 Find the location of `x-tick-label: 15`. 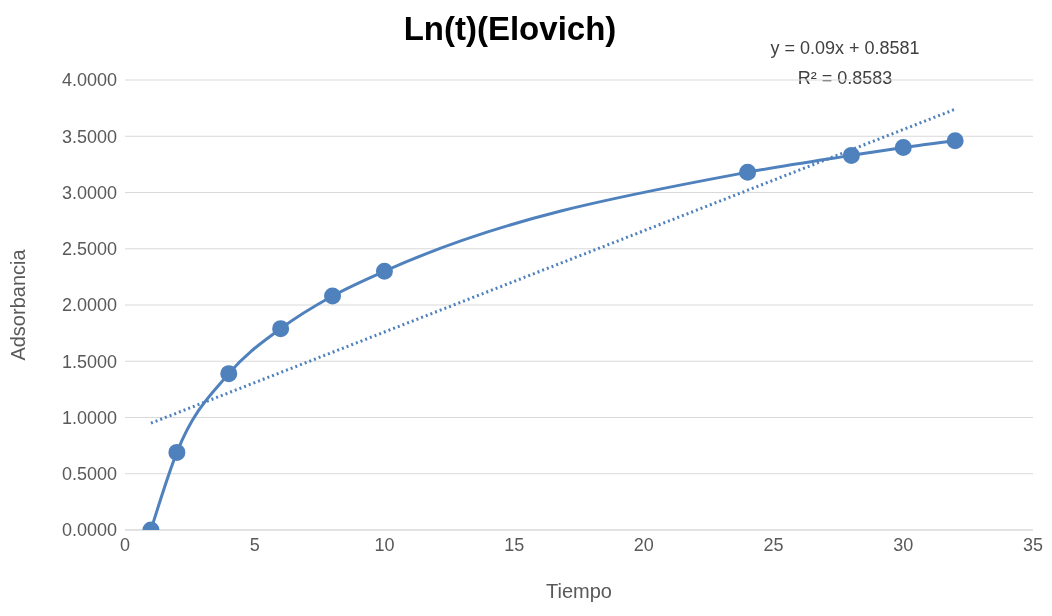

x-tick-label: 15 is located at coordinates (514, 544).